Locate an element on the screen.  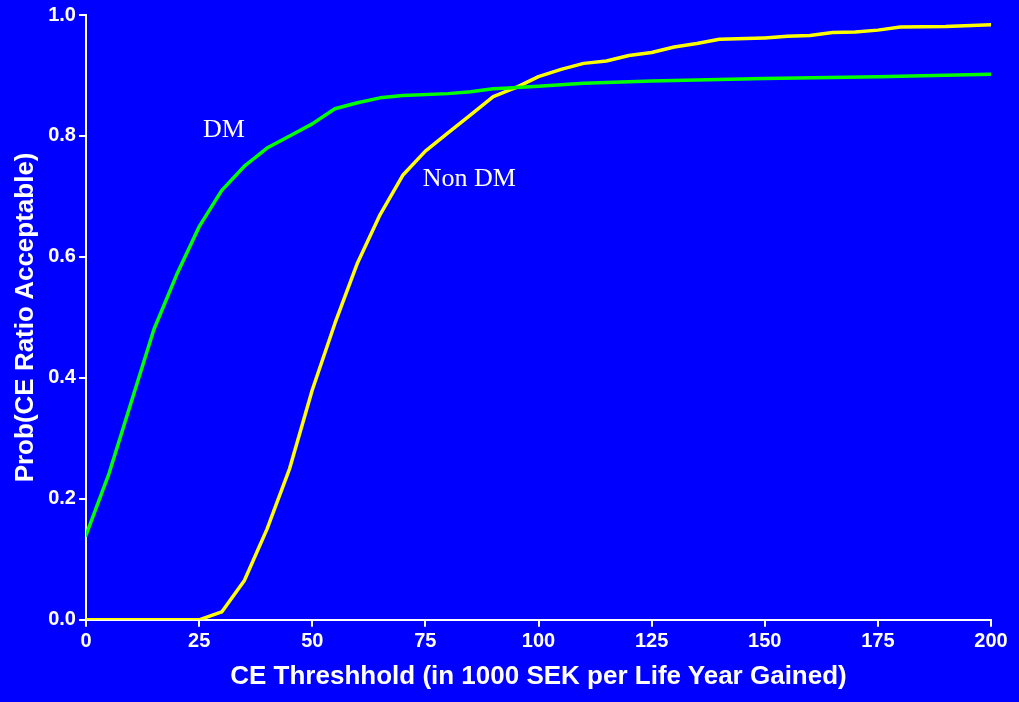
y-tick-label: 1.0 is located at coordinates (62, 13).